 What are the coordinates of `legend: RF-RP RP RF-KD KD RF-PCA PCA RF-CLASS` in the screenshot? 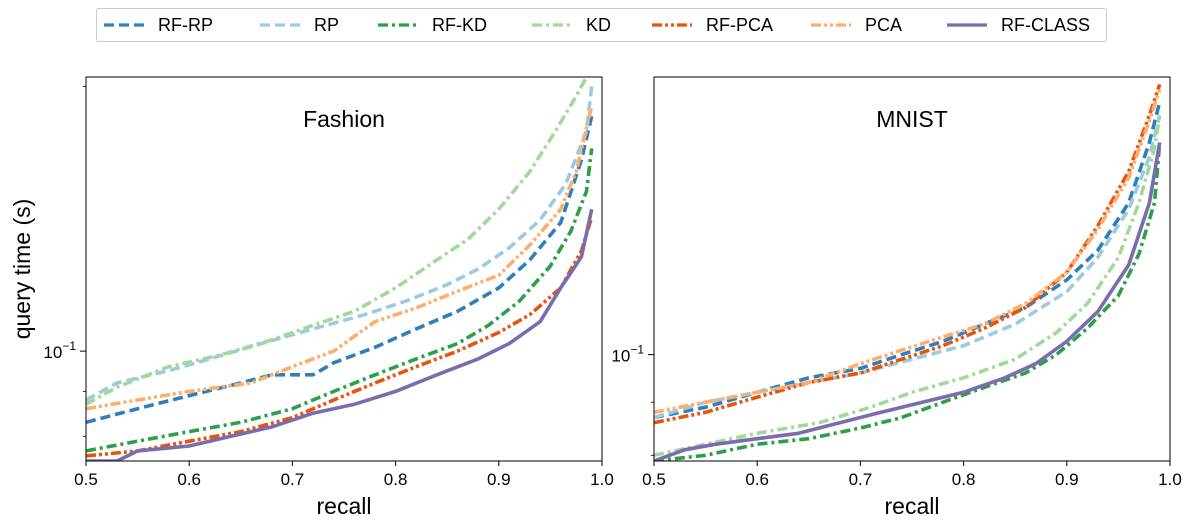 It's located at (601, 25).